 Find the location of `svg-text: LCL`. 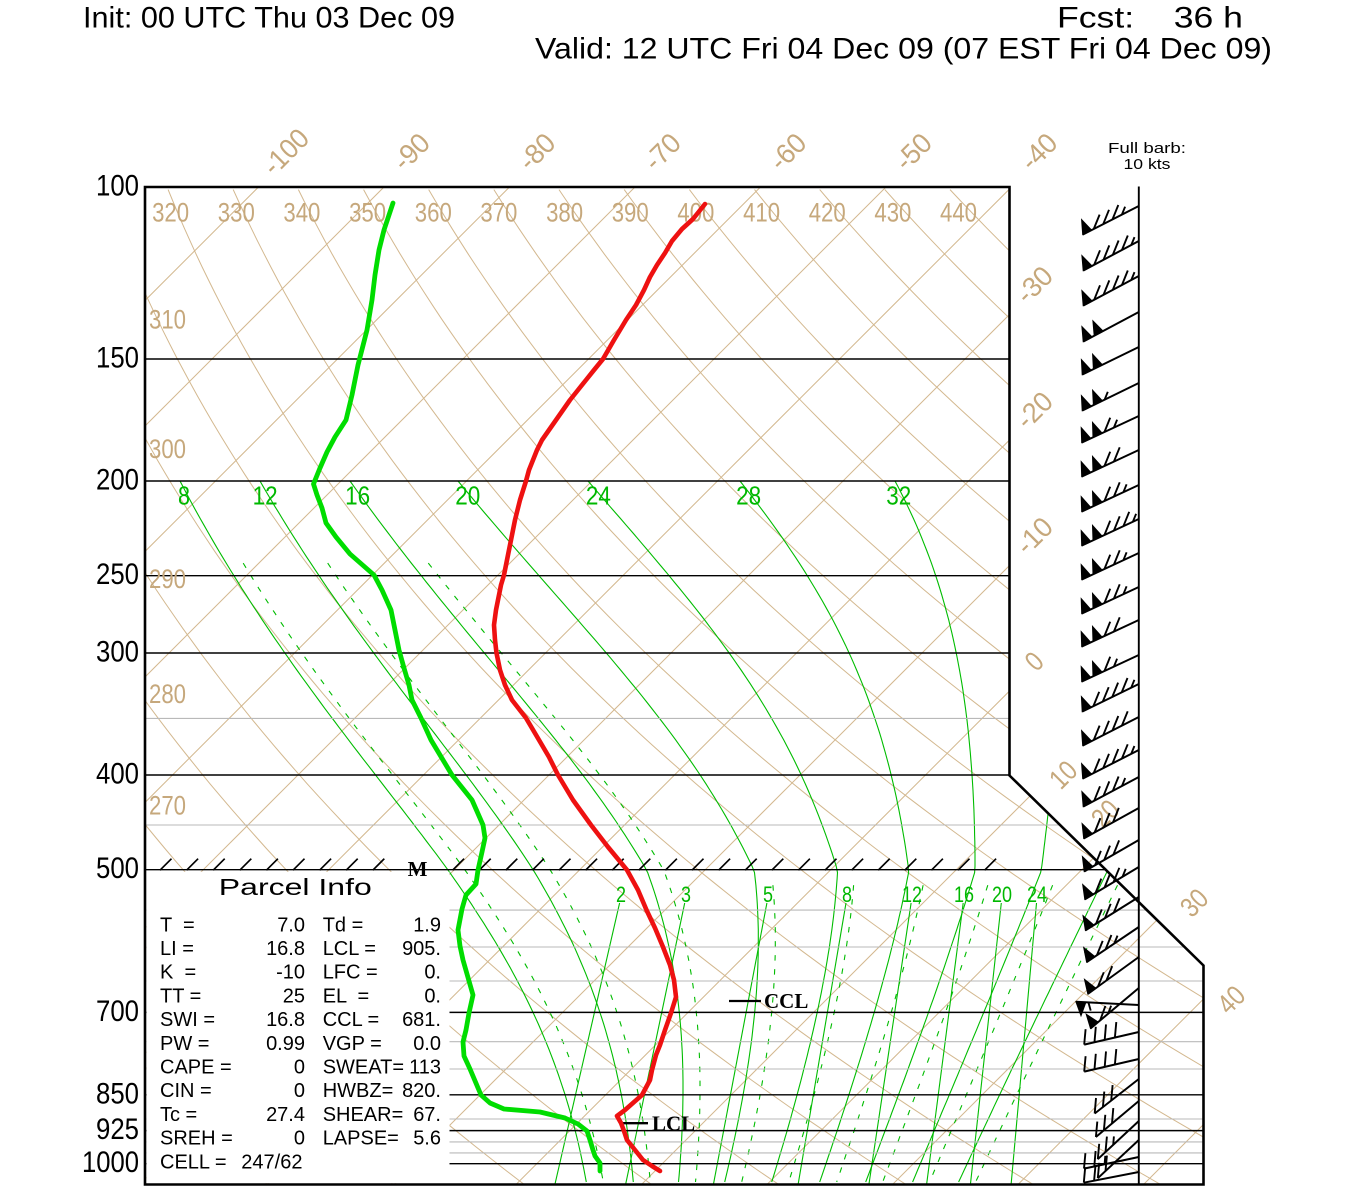

svg-text: LCL is located at coordinates (673, 1124).